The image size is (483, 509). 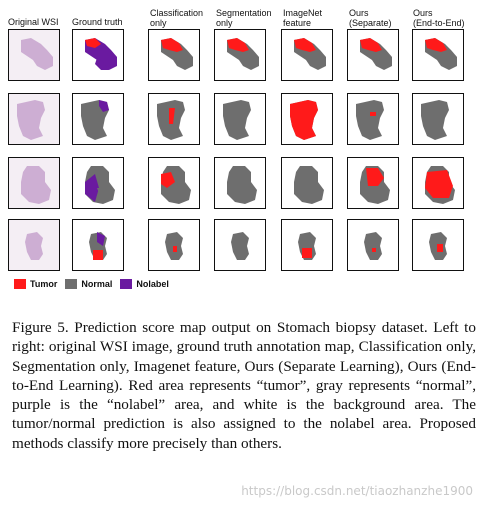 What do you see at coordinates (174, 55) in the screenshot?
I see `map-cell-row1-classification-only` at bounding box center [174, 55].